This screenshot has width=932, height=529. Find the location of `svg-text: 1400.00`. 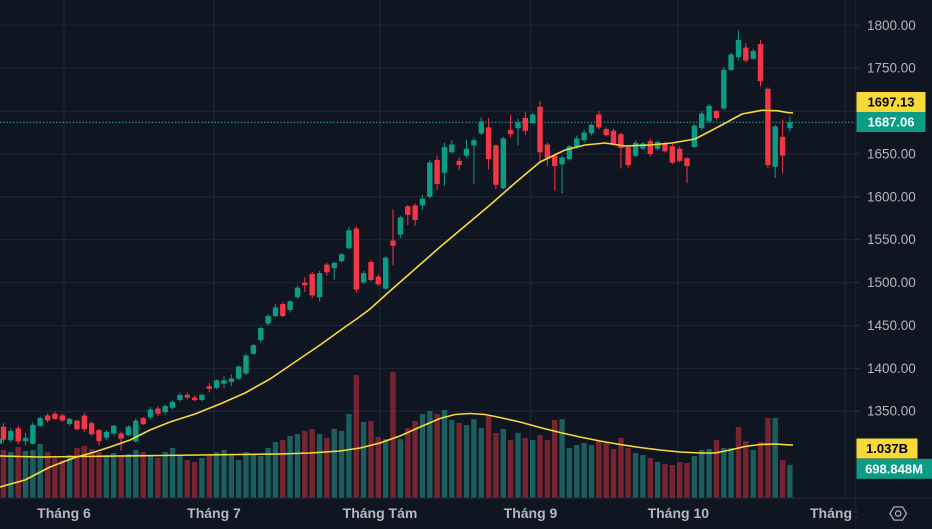

svg-text: 1400.00 is located at coordinates (891, 368).